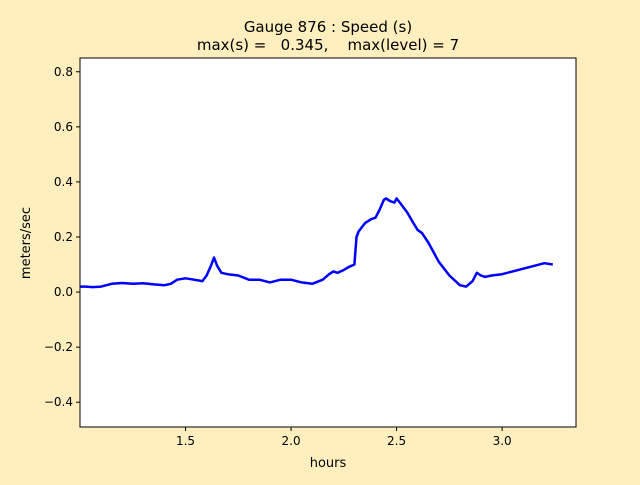  I want to click on x-tick-label: 1.5, so click(185, 441).